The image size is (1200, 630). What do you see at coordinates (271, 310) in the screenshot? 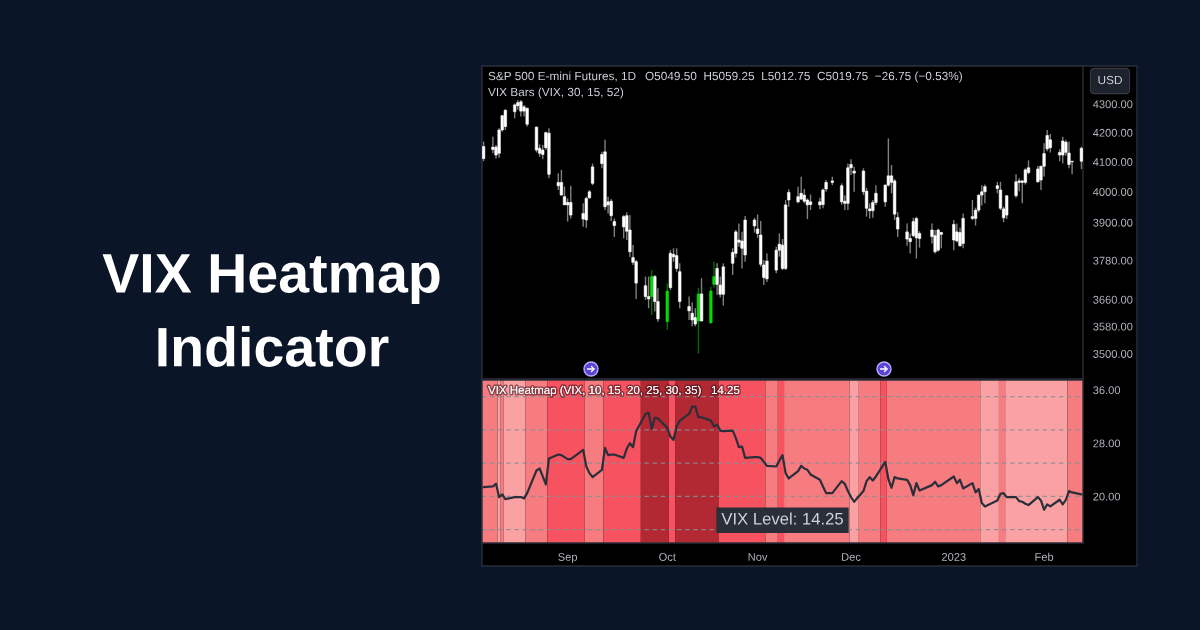
I see `text: VIX Heatmap Indicator` at bounding box center [271, 310].